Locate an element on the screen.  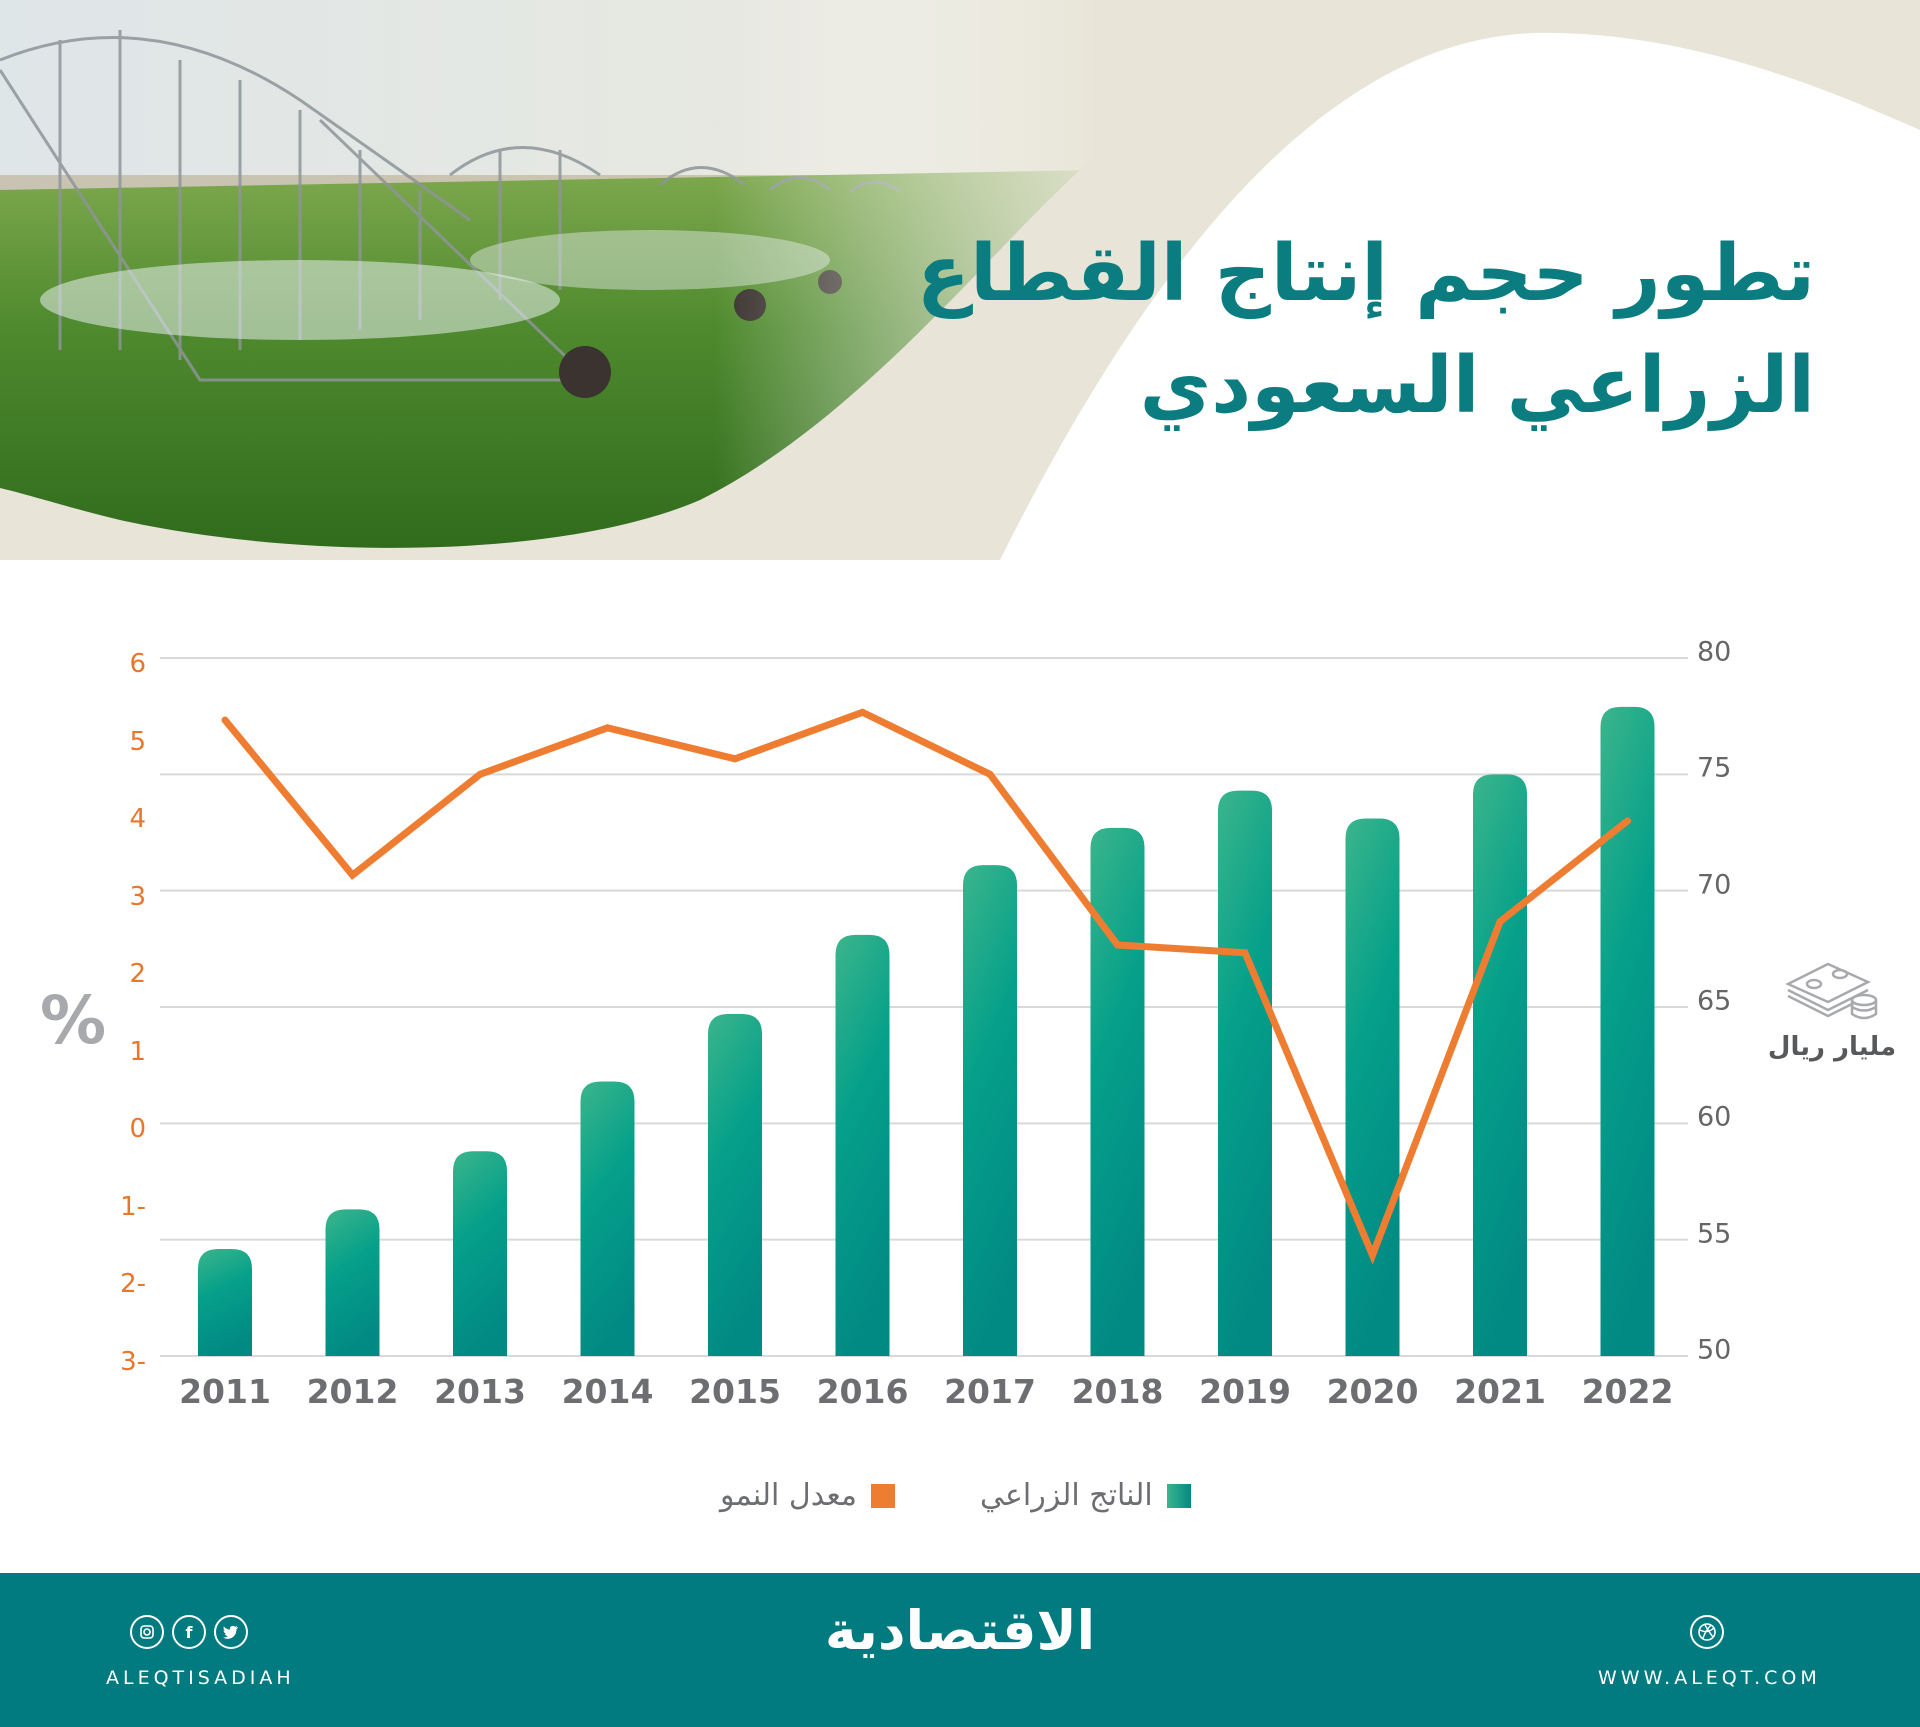
bar-2012 is located at coordinates (352, 1282).